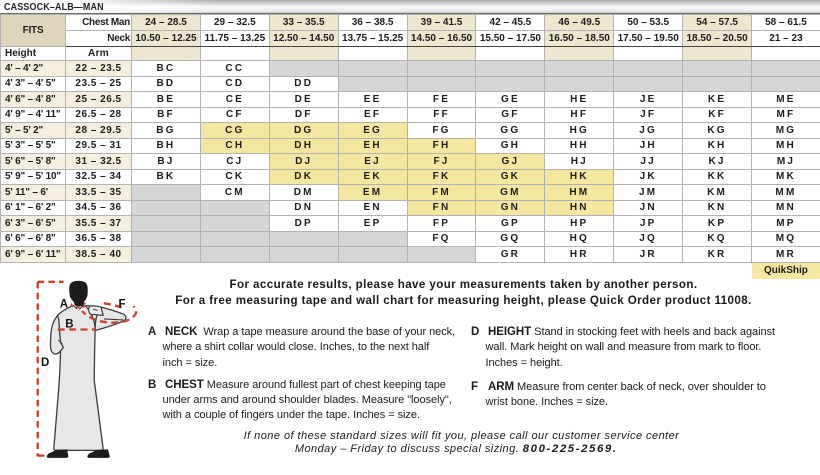 The width and height of the screenshot is (820, 475). I want to click on svg-text: D, so click(45, 363).